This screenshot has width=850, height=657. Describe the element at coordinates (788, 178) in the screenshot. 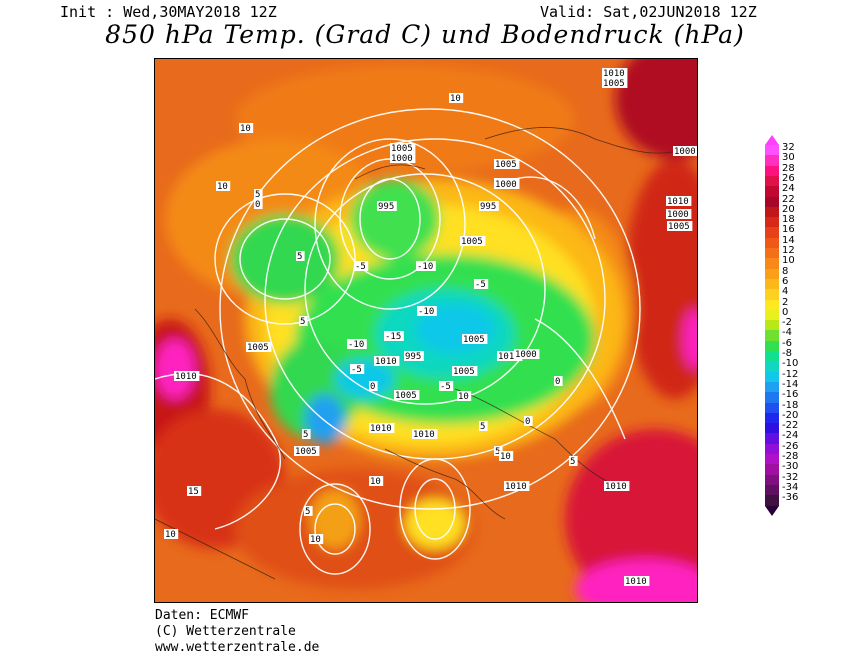

I see `legend-label: 26` at that location.